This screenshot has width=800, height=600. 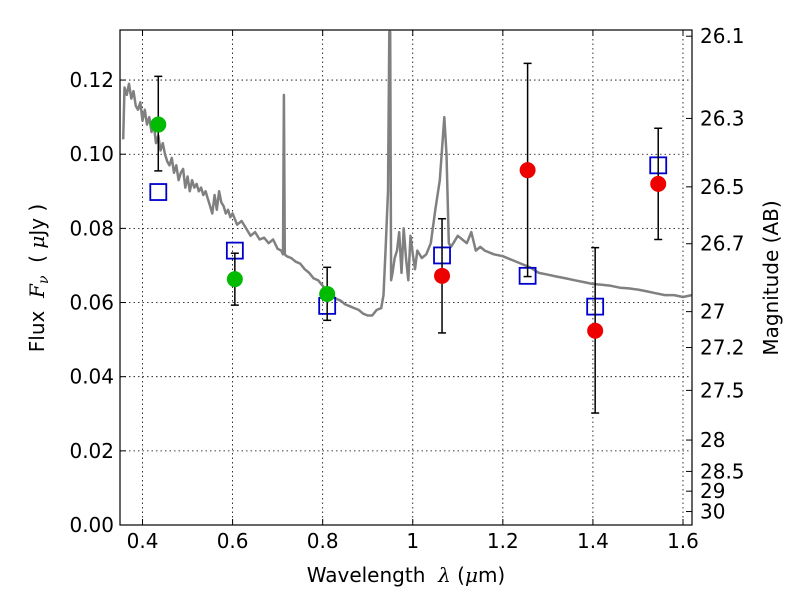 What do you see at coordinates (722, 390) in the screenshot?
I see `y2-tick-label: 27.5` at bounding box center [722, 390].